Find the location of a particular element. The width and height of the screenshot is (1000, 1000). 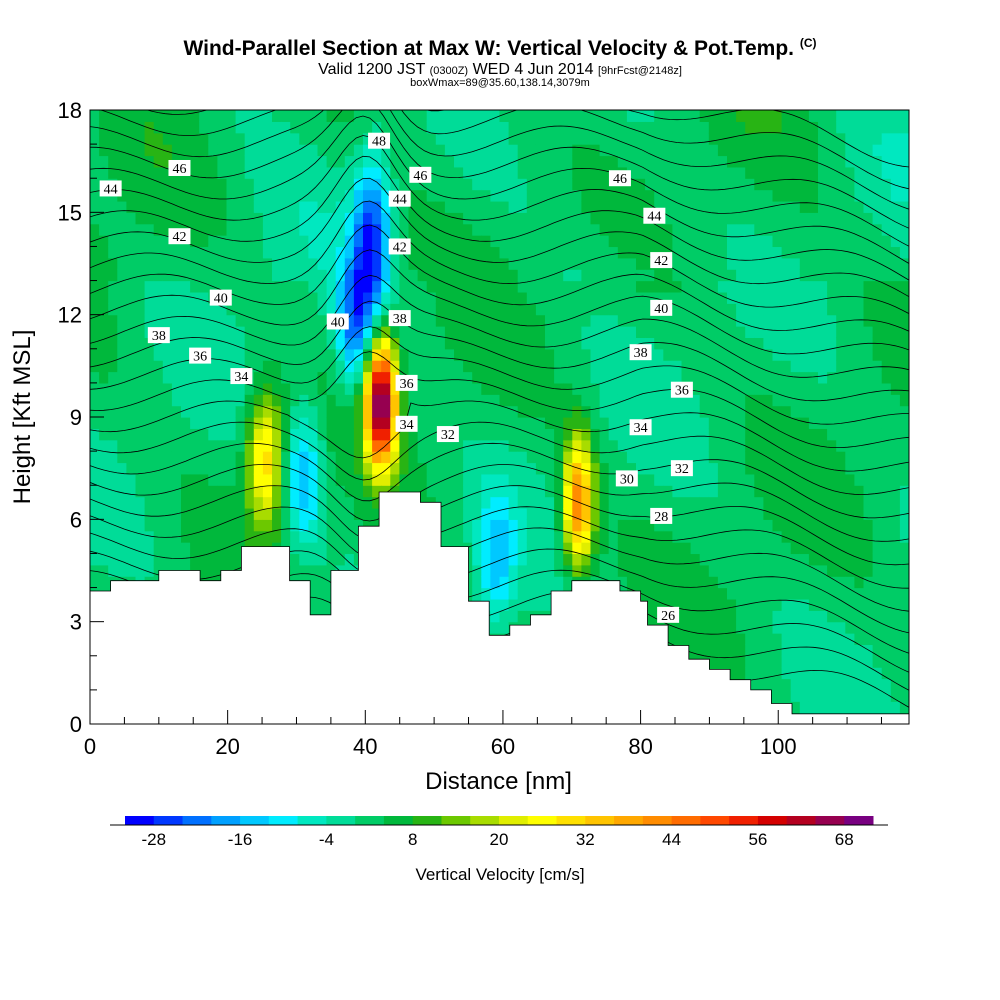

theta-label: 34 is located at coordinates (241, 376).